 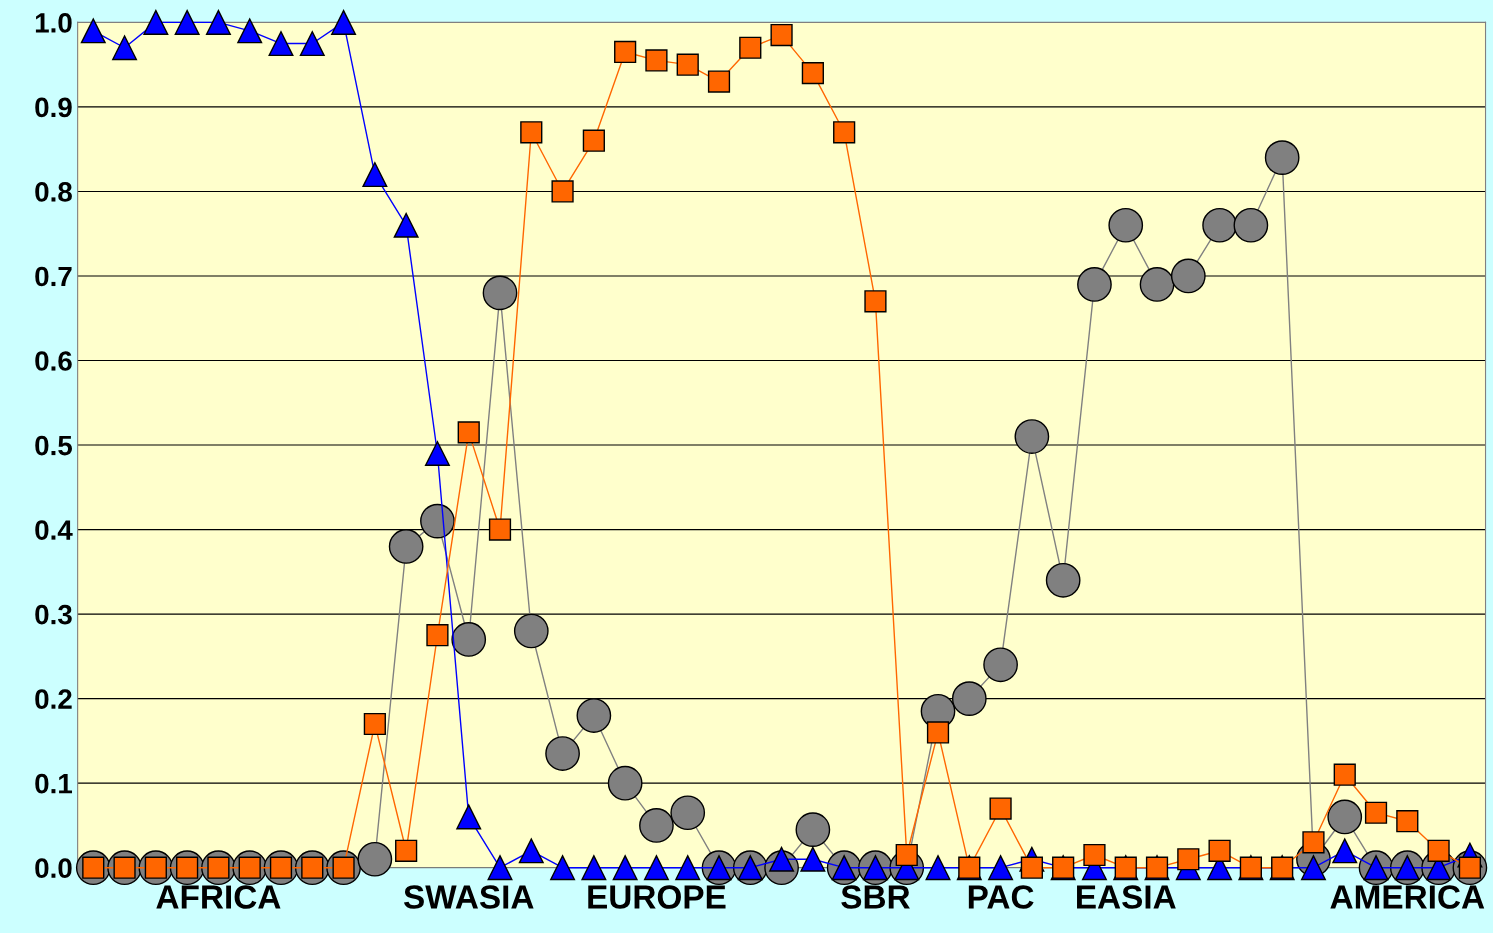 I want to click on x-tick-label: EASIA, so click(x=1126, y=897).